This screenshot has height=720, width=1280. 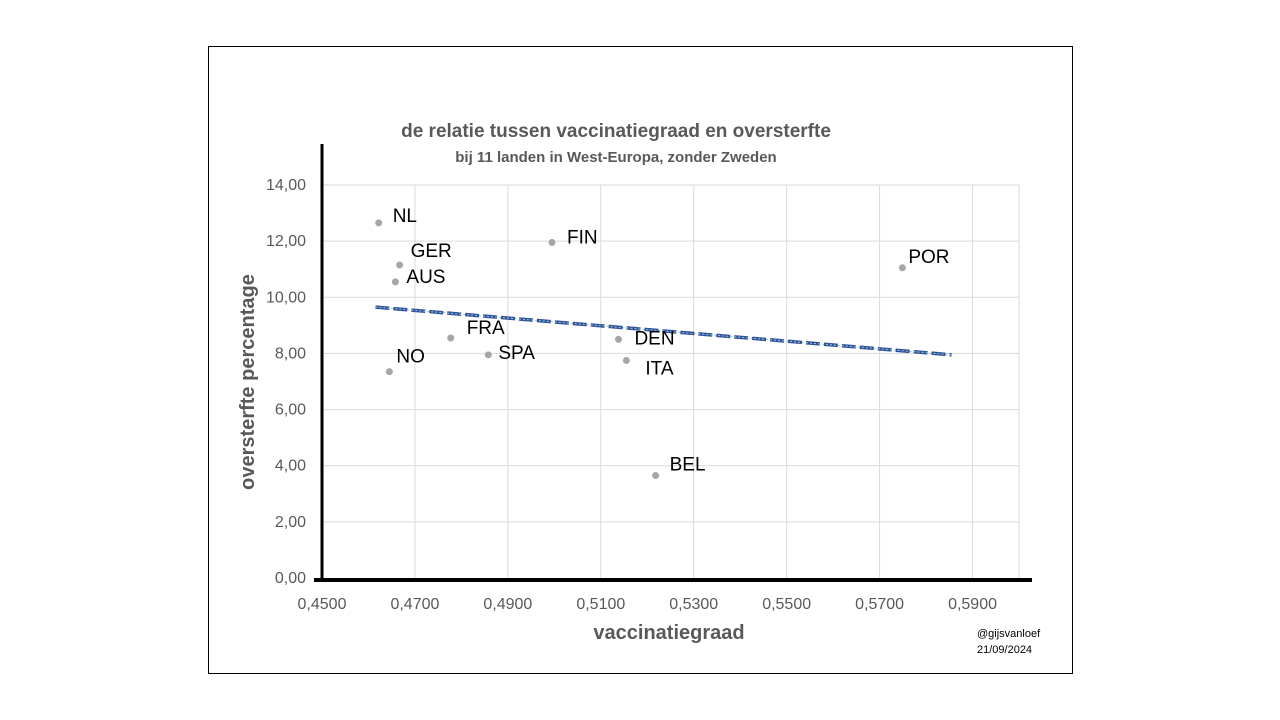 I want to click on y-tick-label: 14,00, so click(x=286, y=185).